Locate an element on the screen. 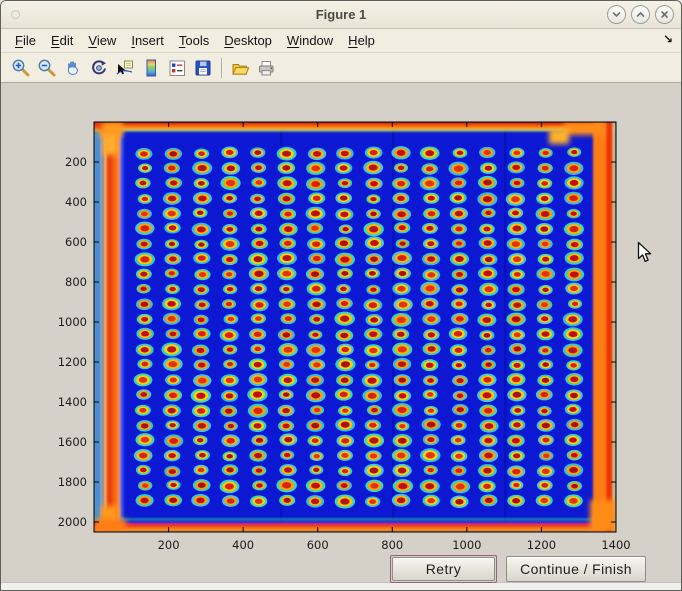  y-tick-label: 200 is located at coordinates (76, 162).